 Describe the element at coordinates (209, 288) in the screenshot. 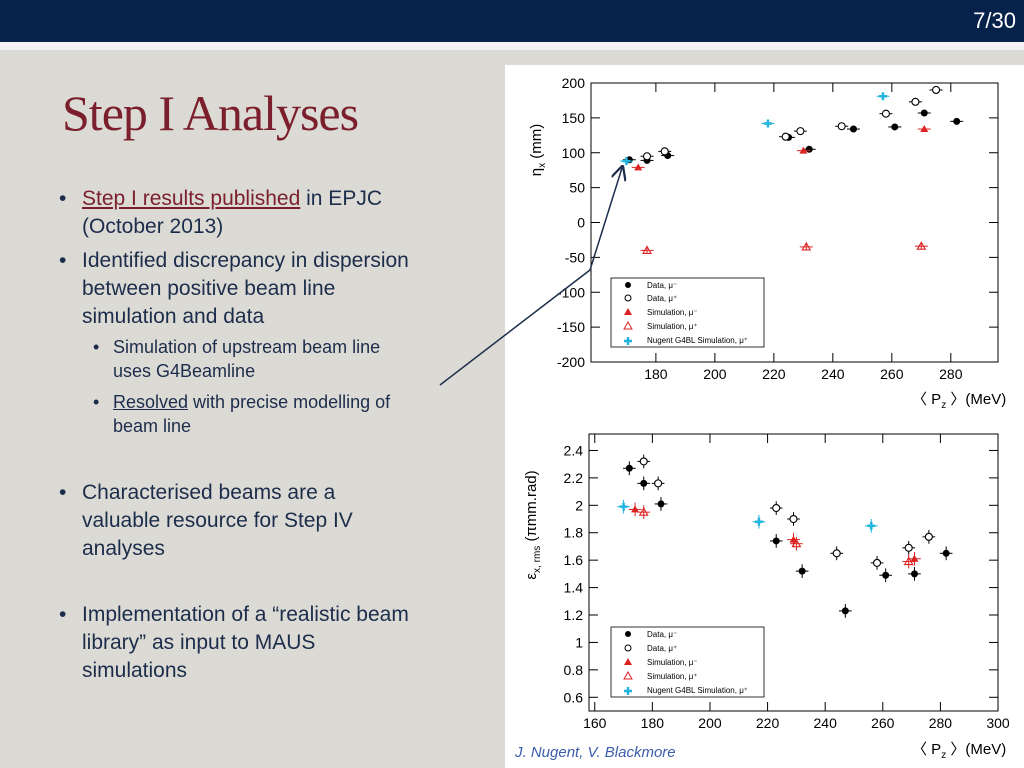

I see `bullet-text: between positive beam line` at that location.